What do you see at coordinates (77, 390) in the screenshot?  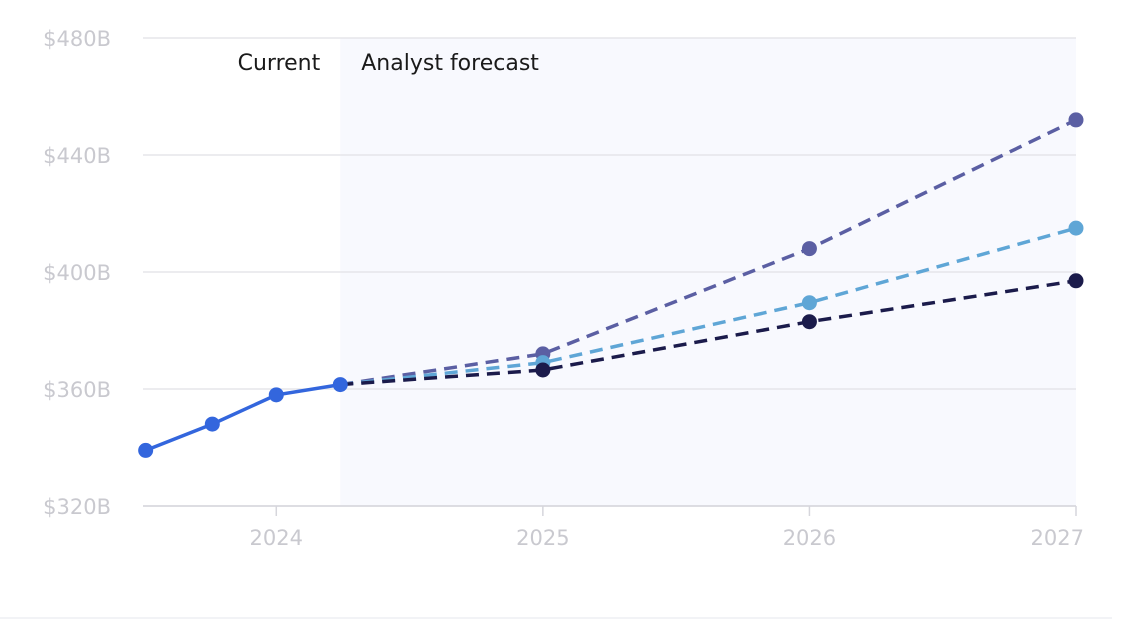 I see `y-tick-label: $360B` at bounding box center [77, 390].